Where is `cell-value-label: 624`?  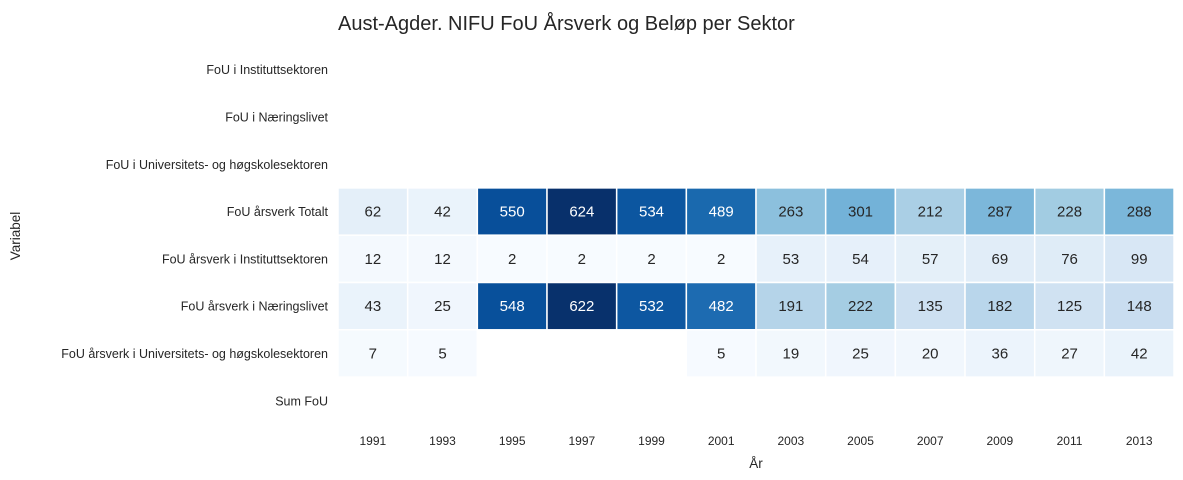 cell-value-label: 624 is located at coordinates (581, 212).